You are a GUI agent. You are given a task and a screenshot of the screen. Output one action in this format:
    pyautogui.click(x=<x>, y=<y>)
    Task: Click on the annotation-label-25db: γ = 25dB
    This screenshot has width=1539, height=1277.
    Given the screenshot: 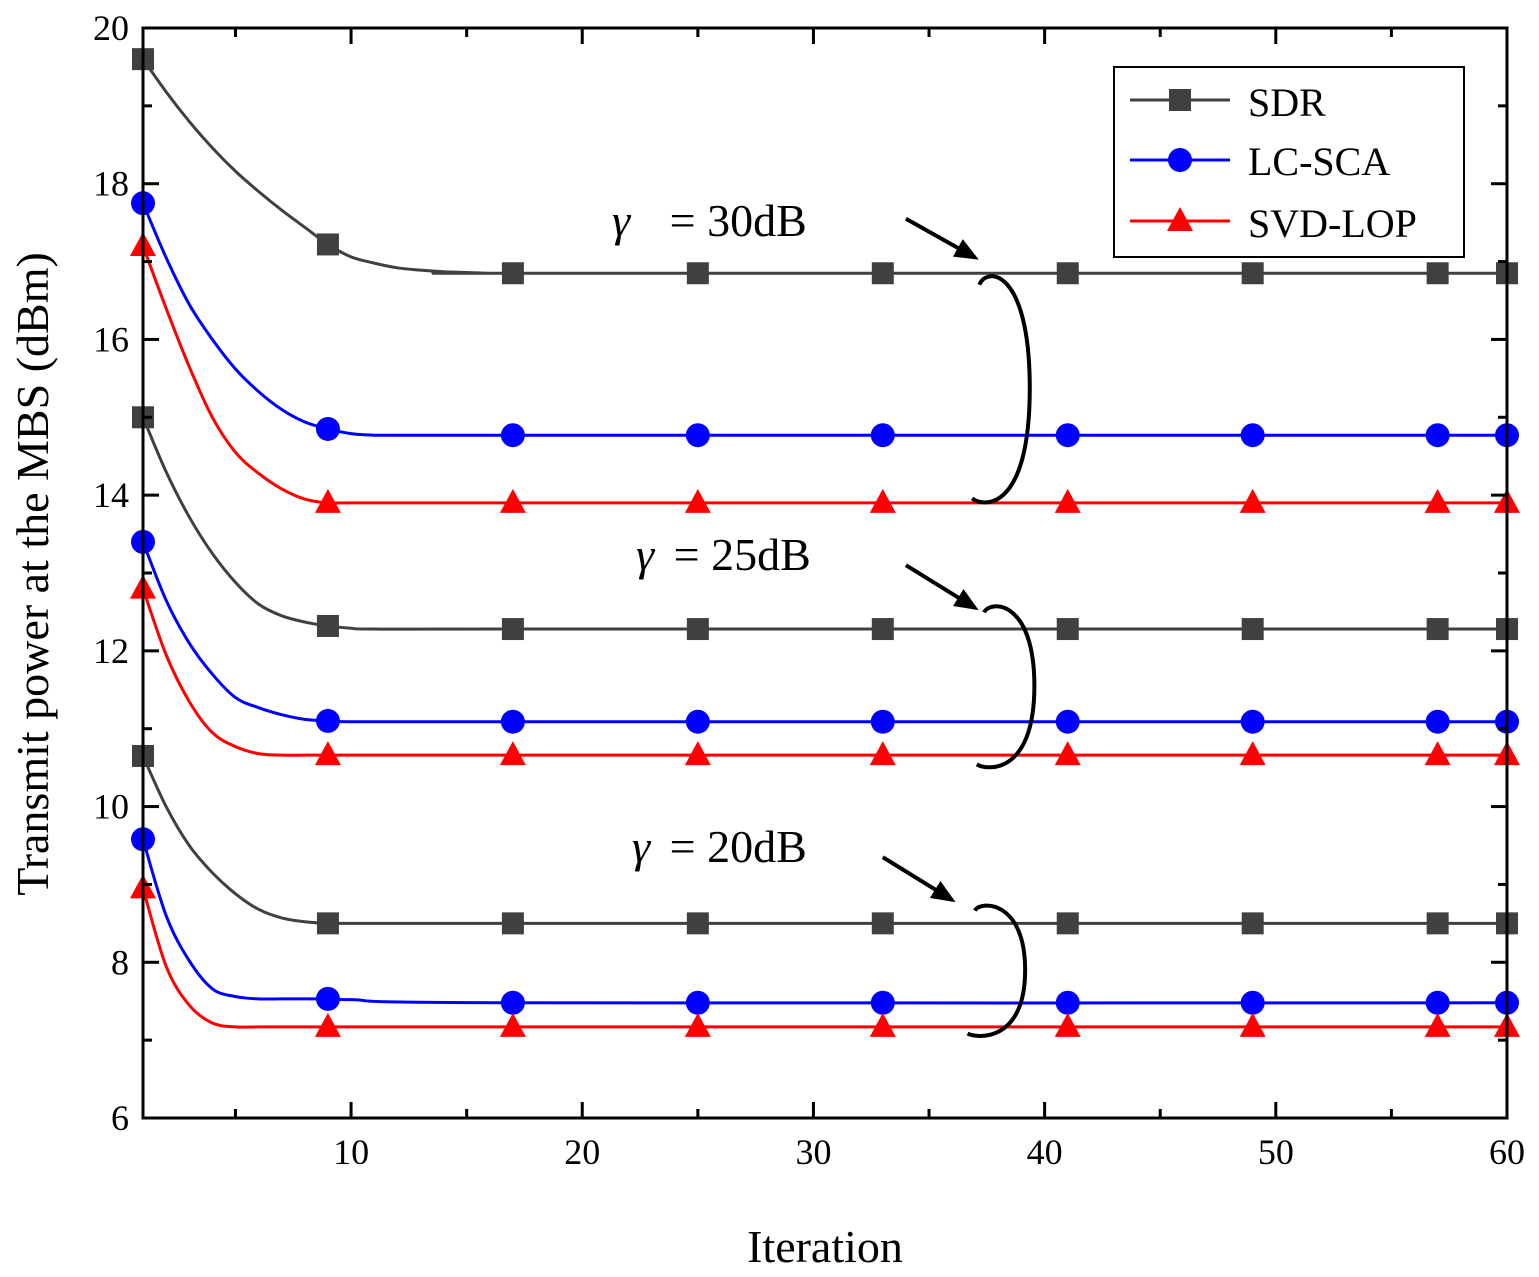 What is the action you would take?
    pyautogui.click(x=723, y=554)
    